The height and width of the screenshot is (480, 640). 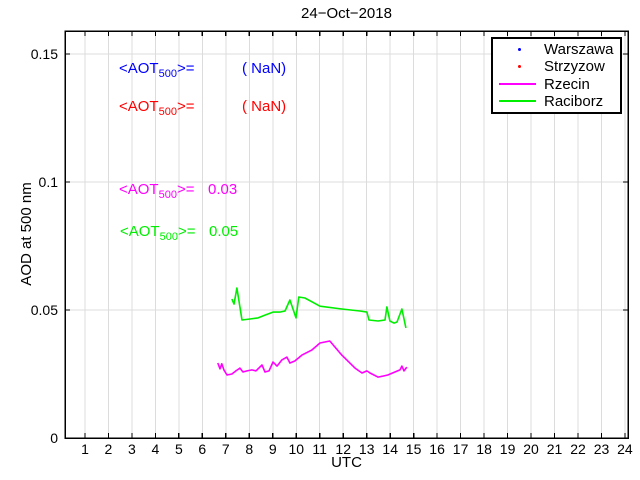 I want to click on legend-item-strzyzow: Strzyzow, so click(x=556, y=66).